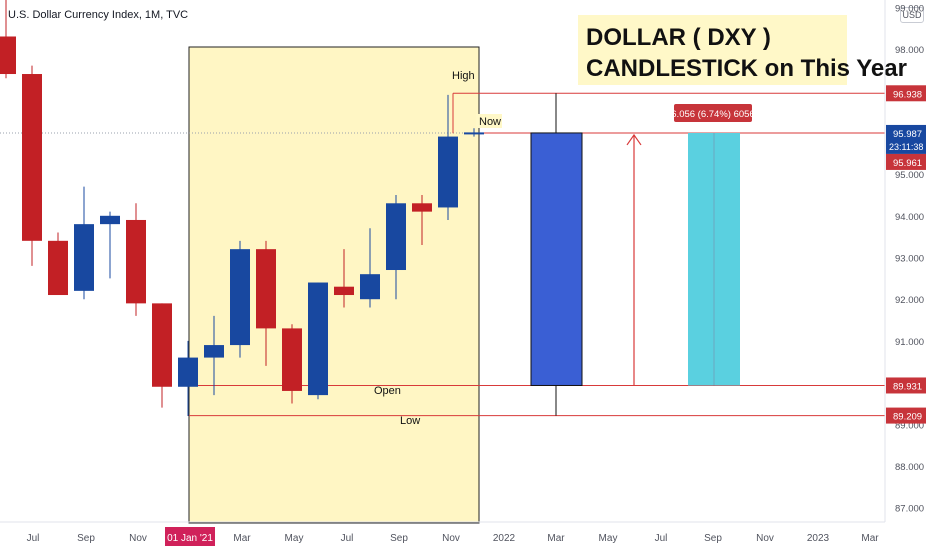 Image resolution: width=932 pixels, height=550 pixels. I want to click on title-box-bg, so click(712, 50).